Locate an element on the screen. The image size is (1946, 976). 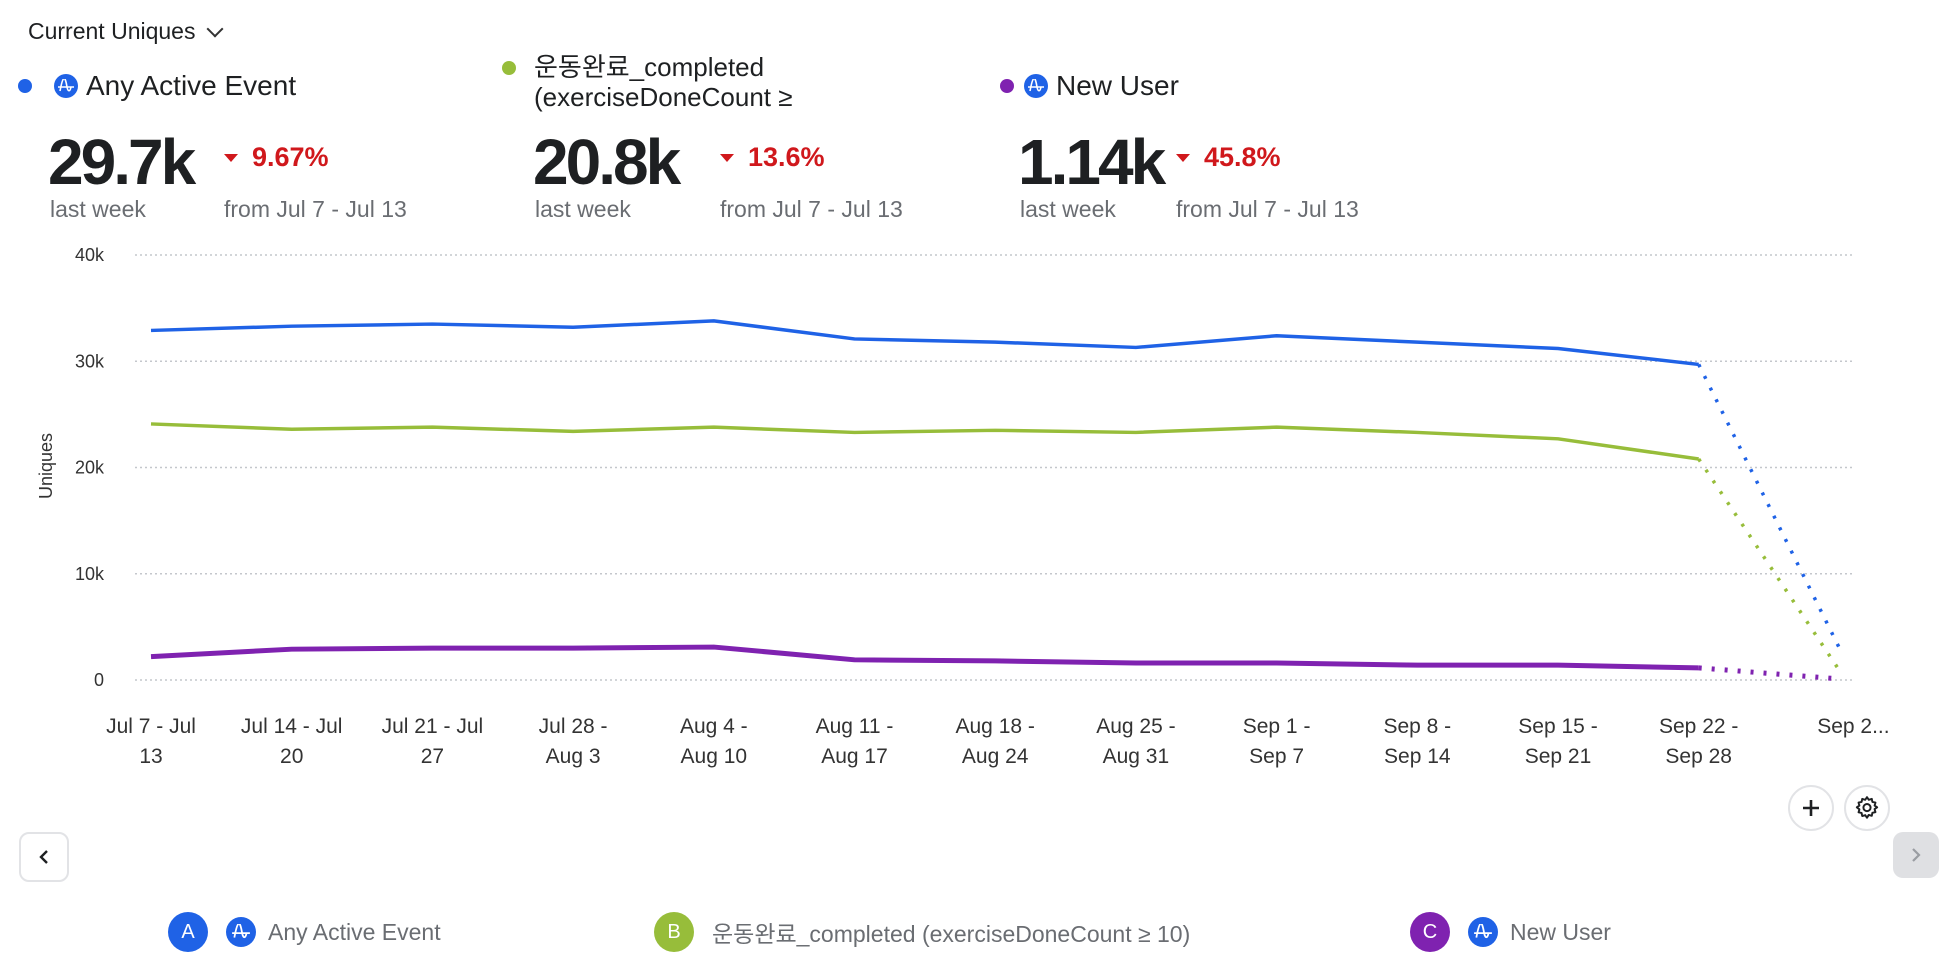
x-tick-label: Aug 11 -Aug 17 is located at coordinates (855, 741).